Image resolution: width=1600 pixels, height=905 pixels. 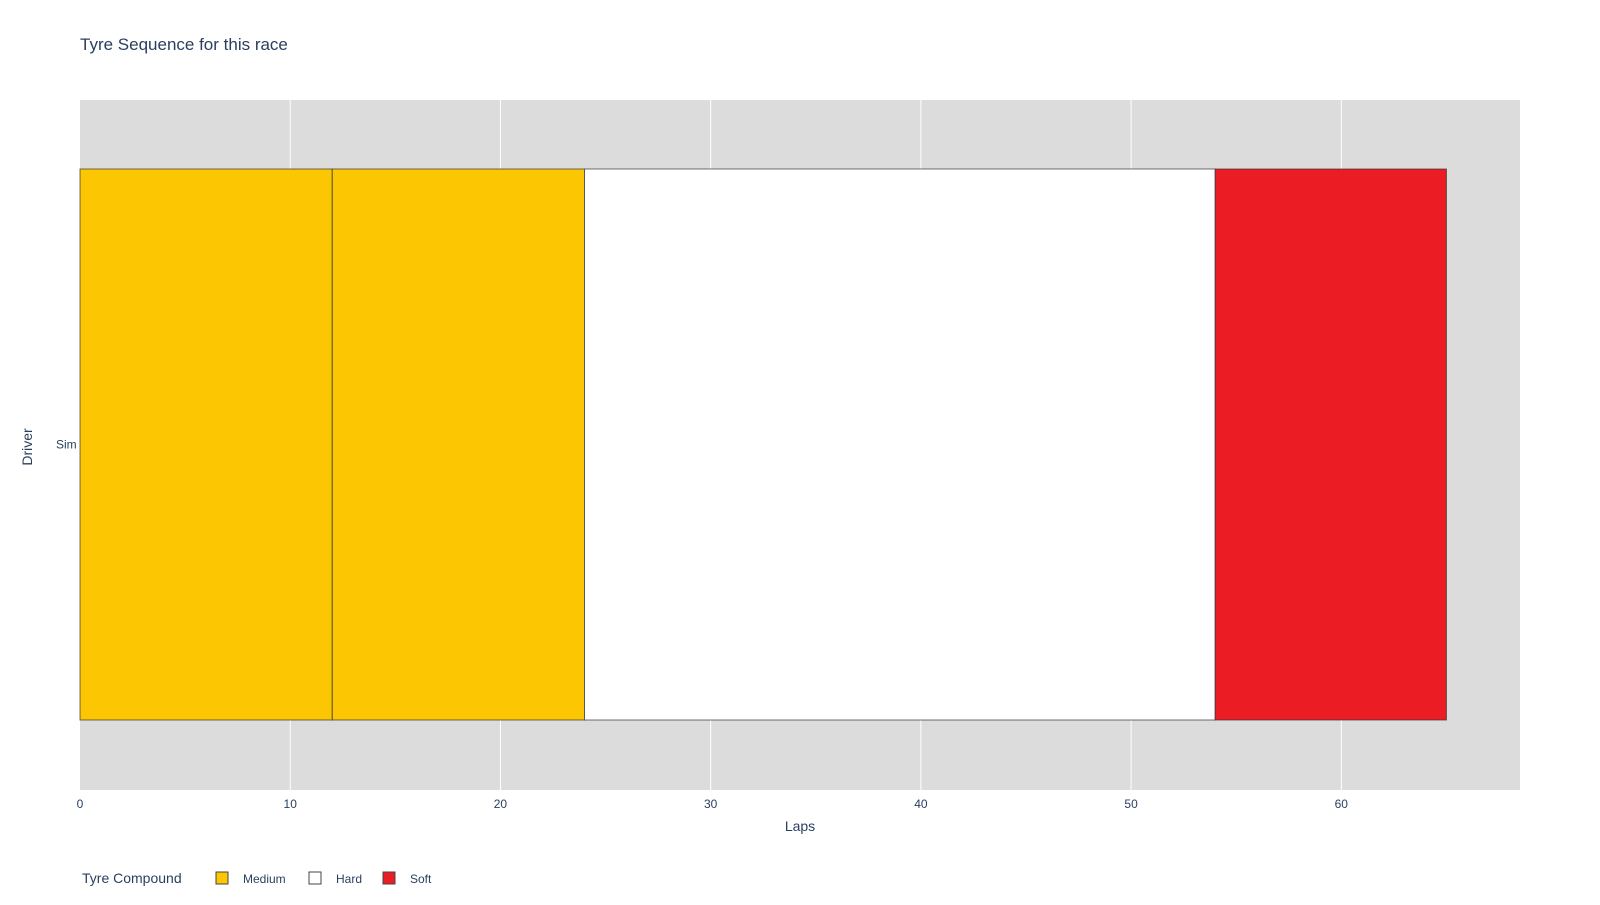 I want to click on x-tick-label: 60, so click(x=1342, y=804).